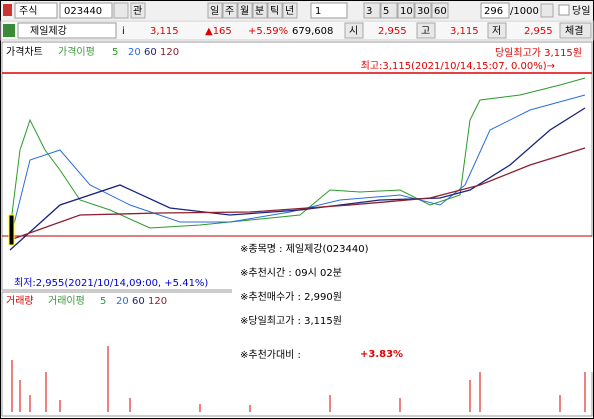  Describe the element at coordinates (28, 11) in the screenshot. I see `market: 주식` at that location.